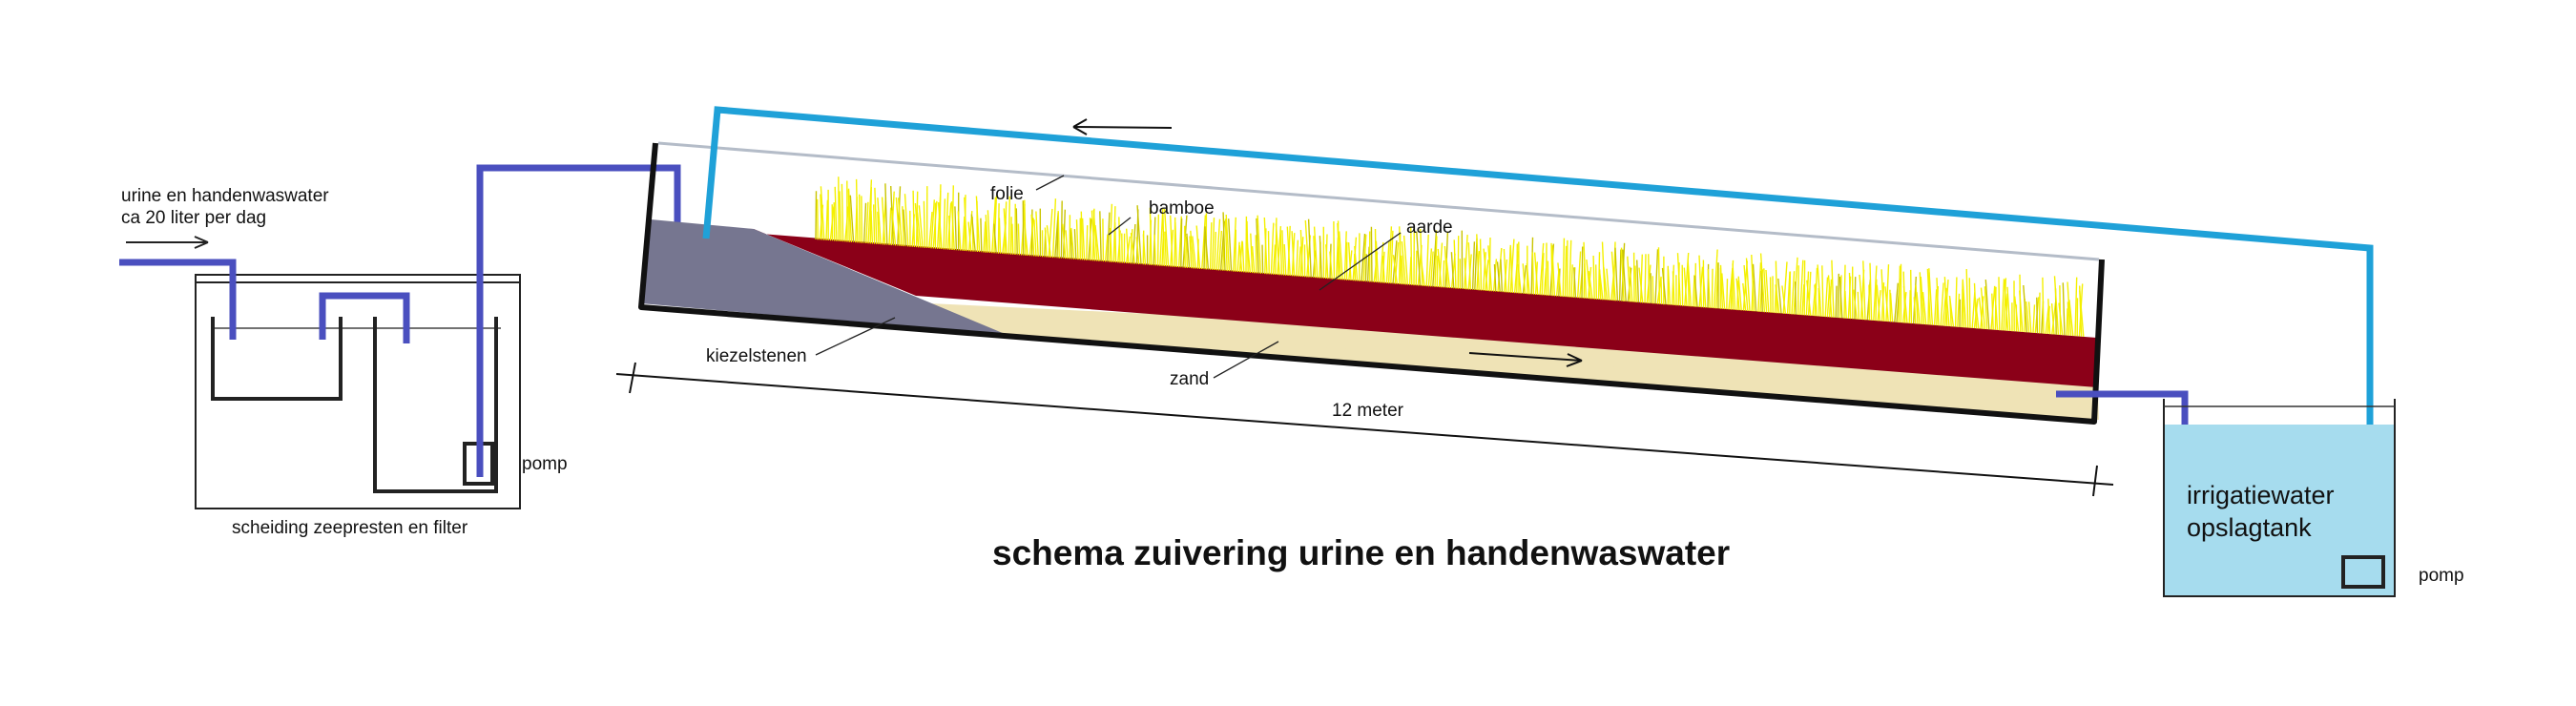 This screenshot has width=2576, height=706. What do you see at coordinates (756, 356) in the screenshot?
I see `pebbles-label: kiezelstenen` at bounding box center [756, 356].